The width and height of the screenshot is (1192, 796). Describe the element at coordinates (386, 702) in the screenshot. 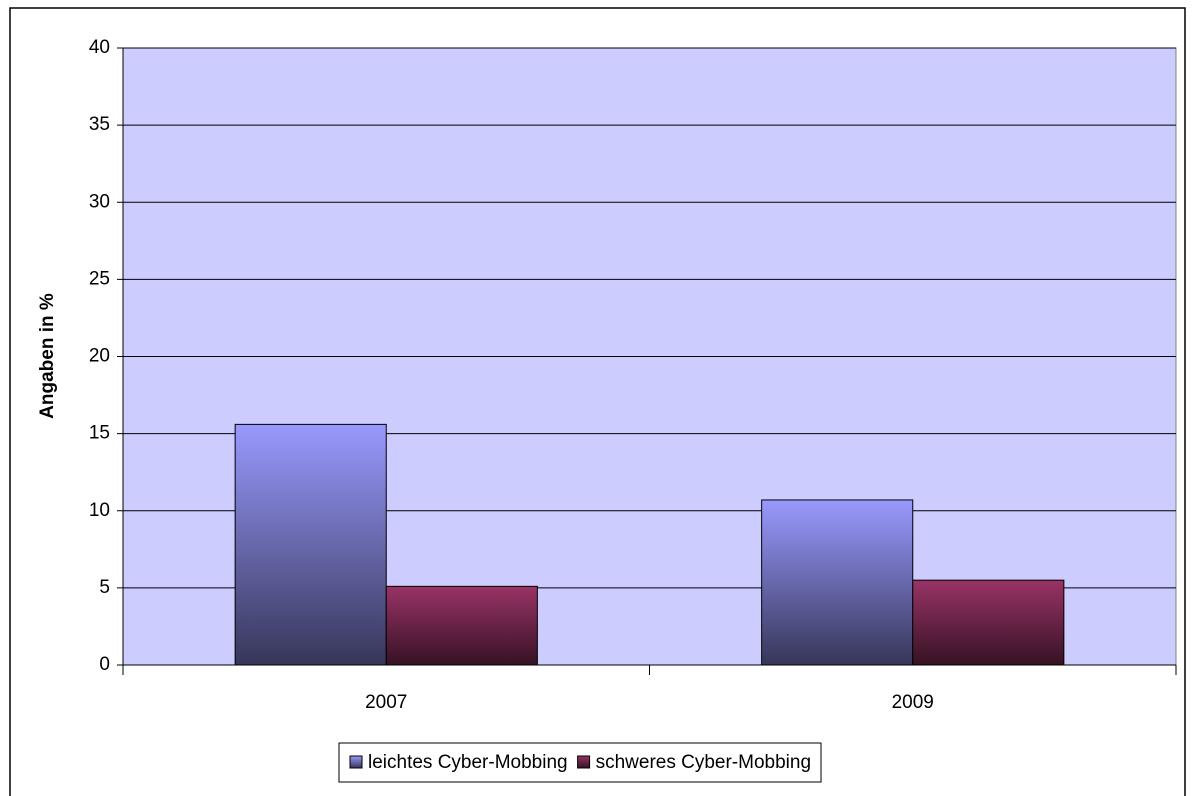

I see `x-tick-label: 2007` at that location.